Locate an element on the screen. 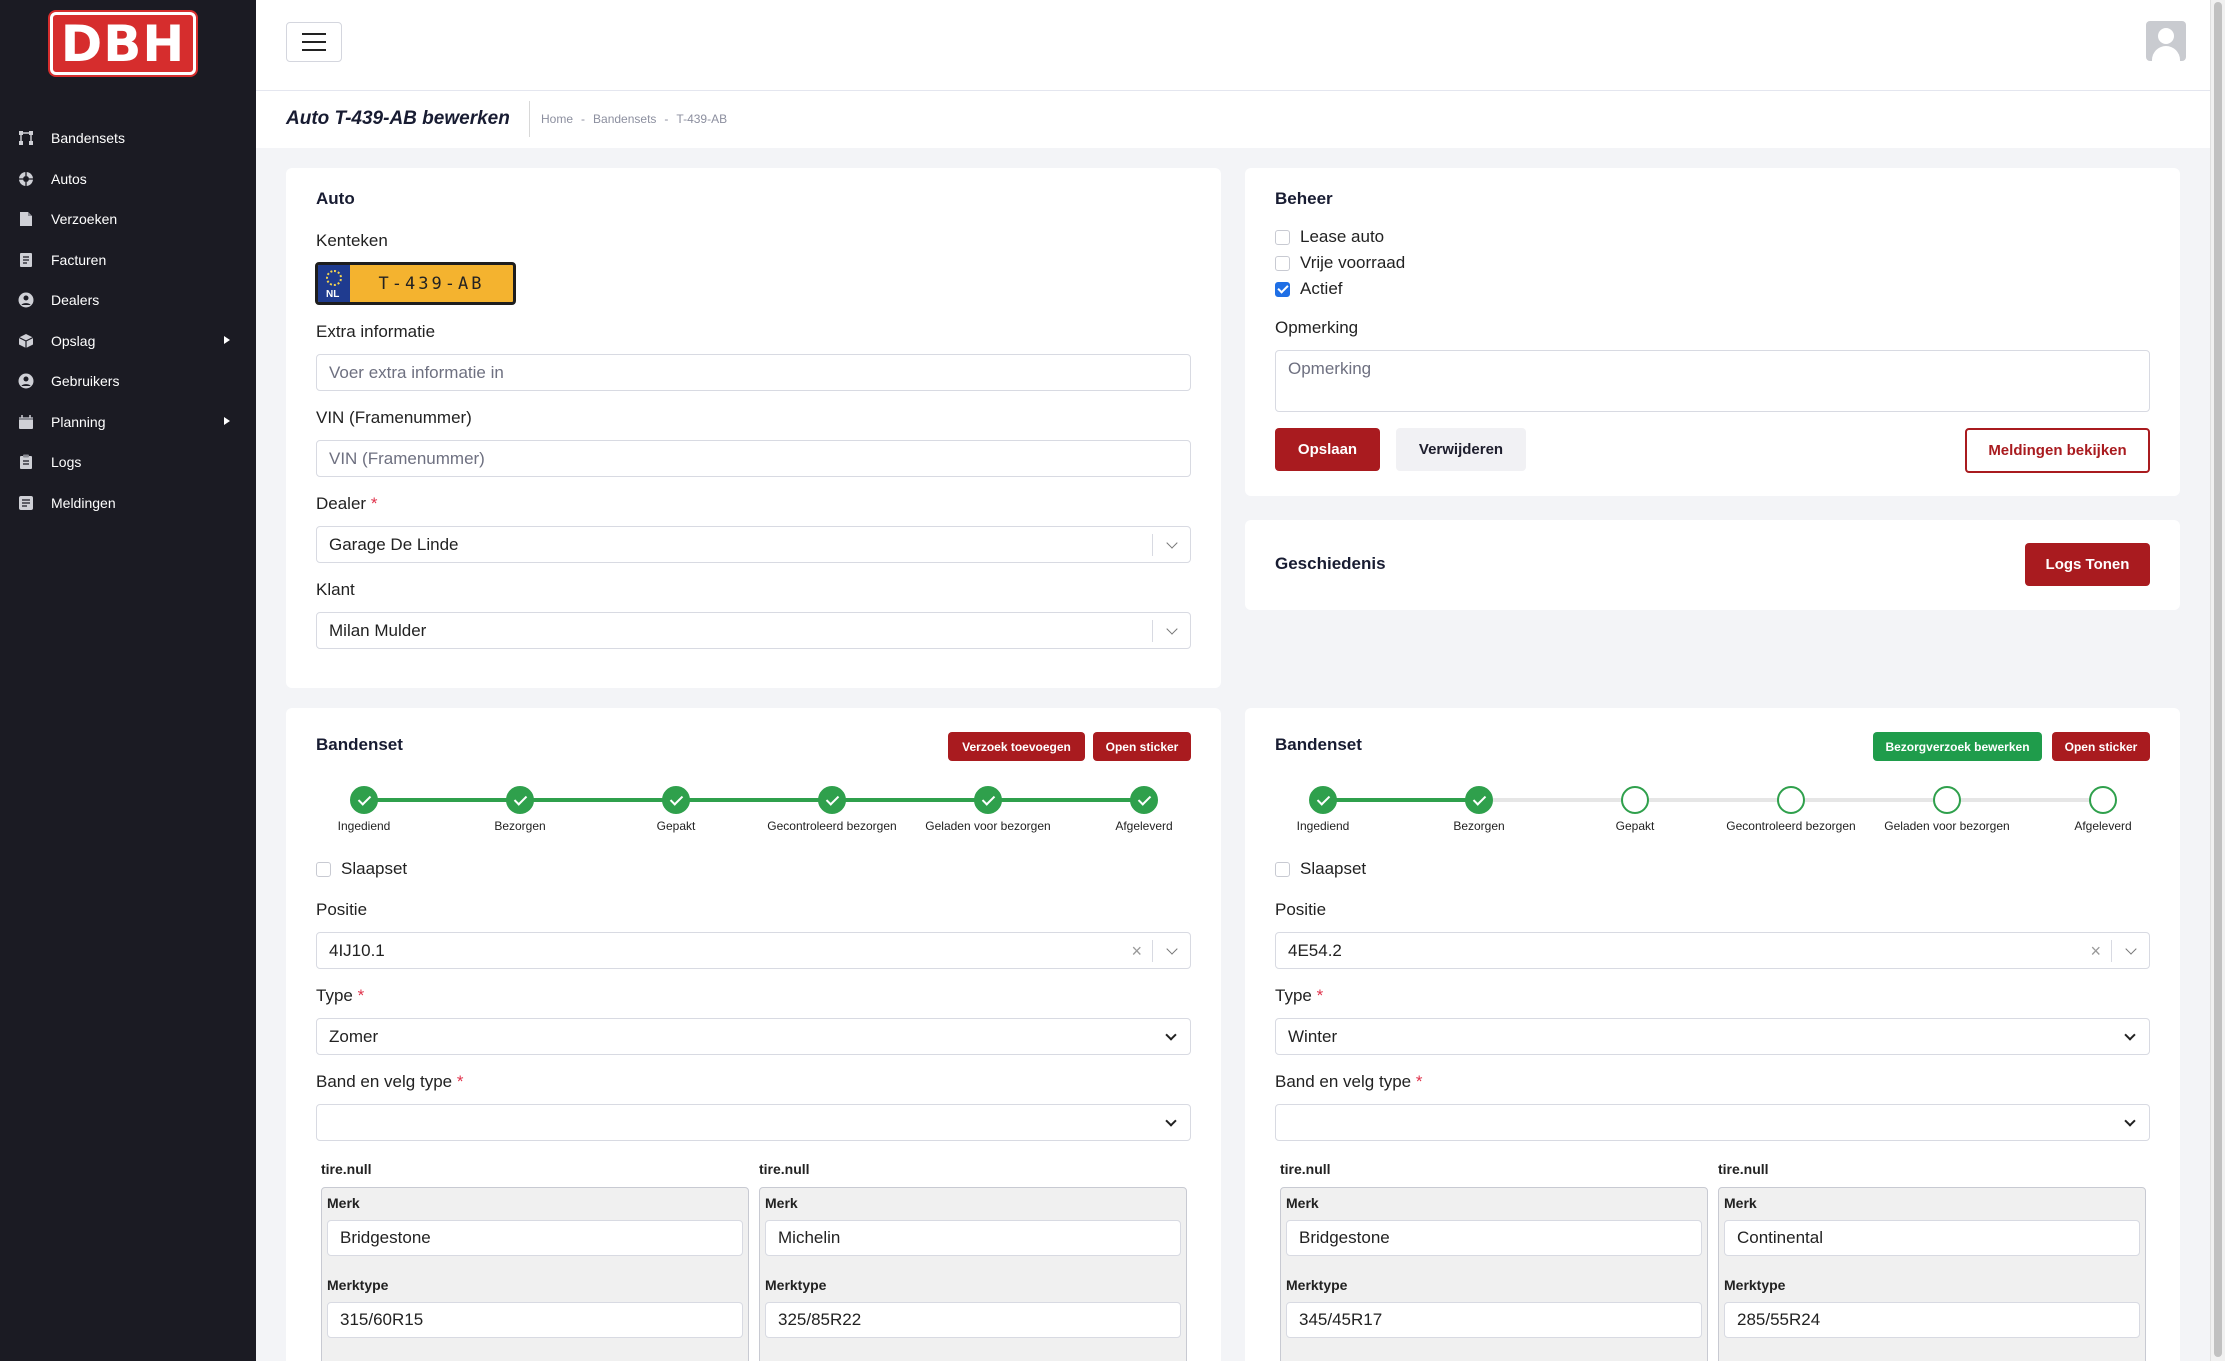 This screenshot has width=2225, height=1361. checkbox-label: Lease auto is located at coordinates (1342, 236).